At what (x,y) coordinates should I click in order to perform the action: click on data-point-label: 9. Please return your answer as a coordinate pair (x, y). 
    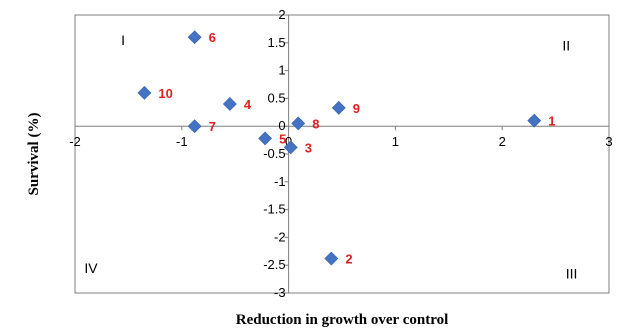
    Looking at the image, I should click on (356, 108).